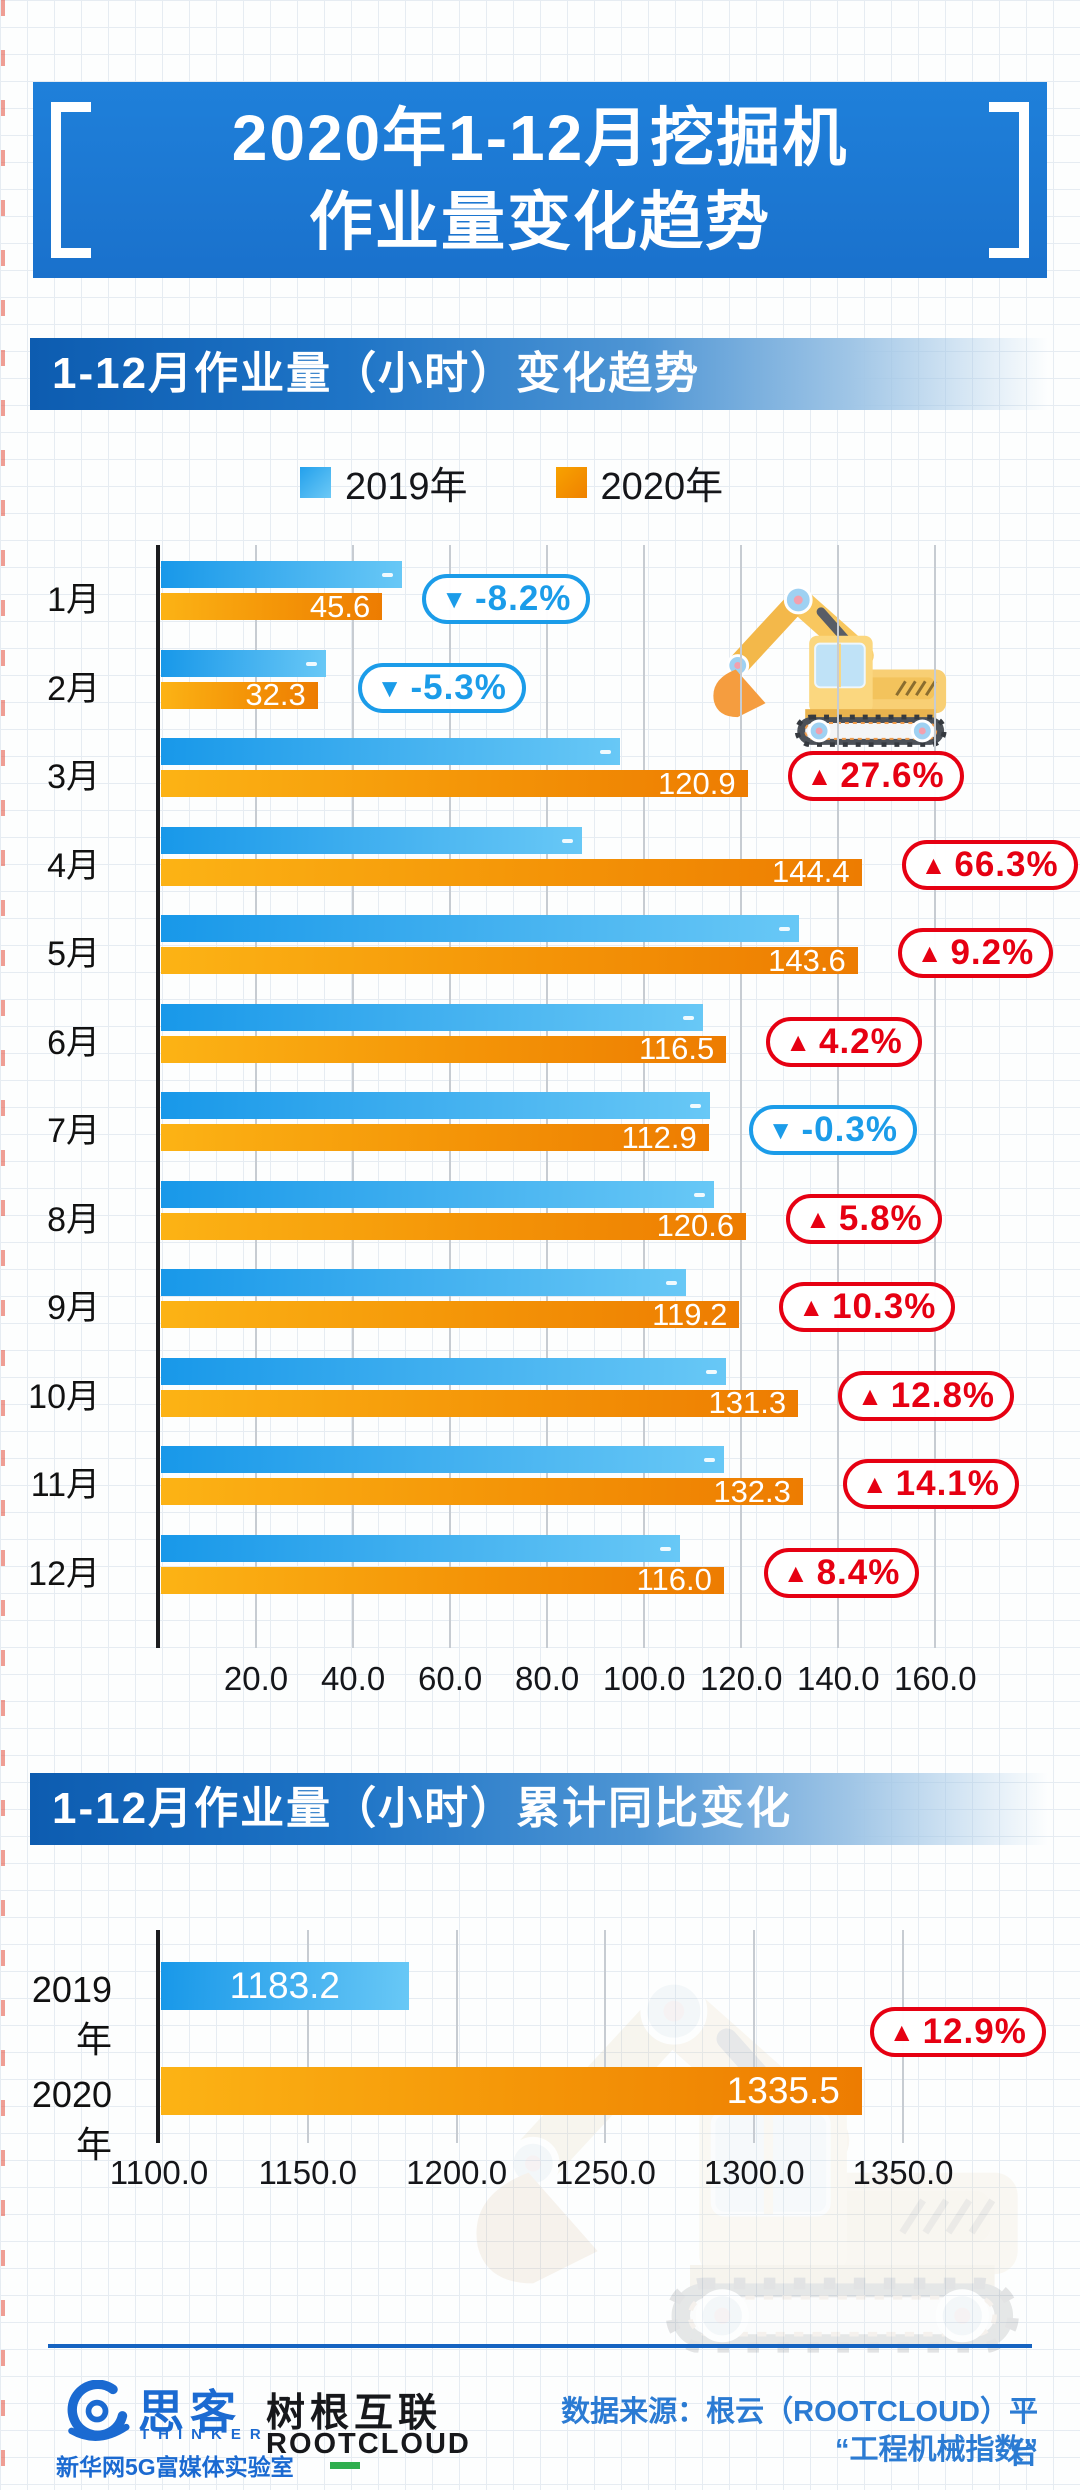  Describe the element at coordinates (858, 1572) in the screenshot. I see `change-badge-label: 8.4%` at that location.